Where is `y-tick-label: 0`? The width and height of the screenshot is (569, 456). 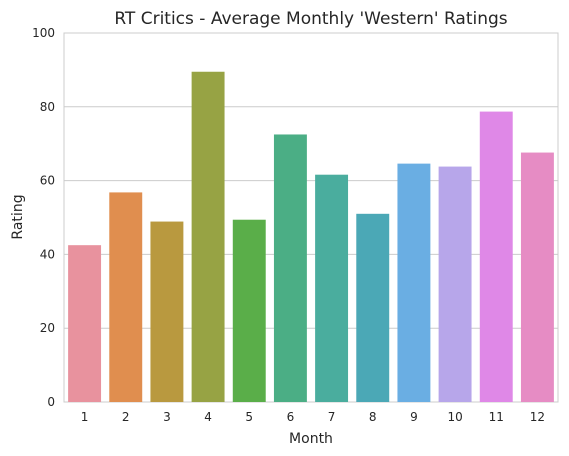
y-tick-label: 0 is located at coordinates (51, 402).